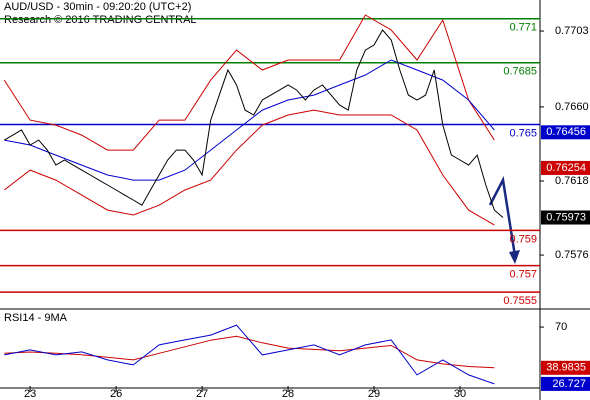 The height and width of the screenshot is (400, 590). Describe the element at coordinates (288, 394) in the screenshot. I see `x-tick-label: 28` at that location.